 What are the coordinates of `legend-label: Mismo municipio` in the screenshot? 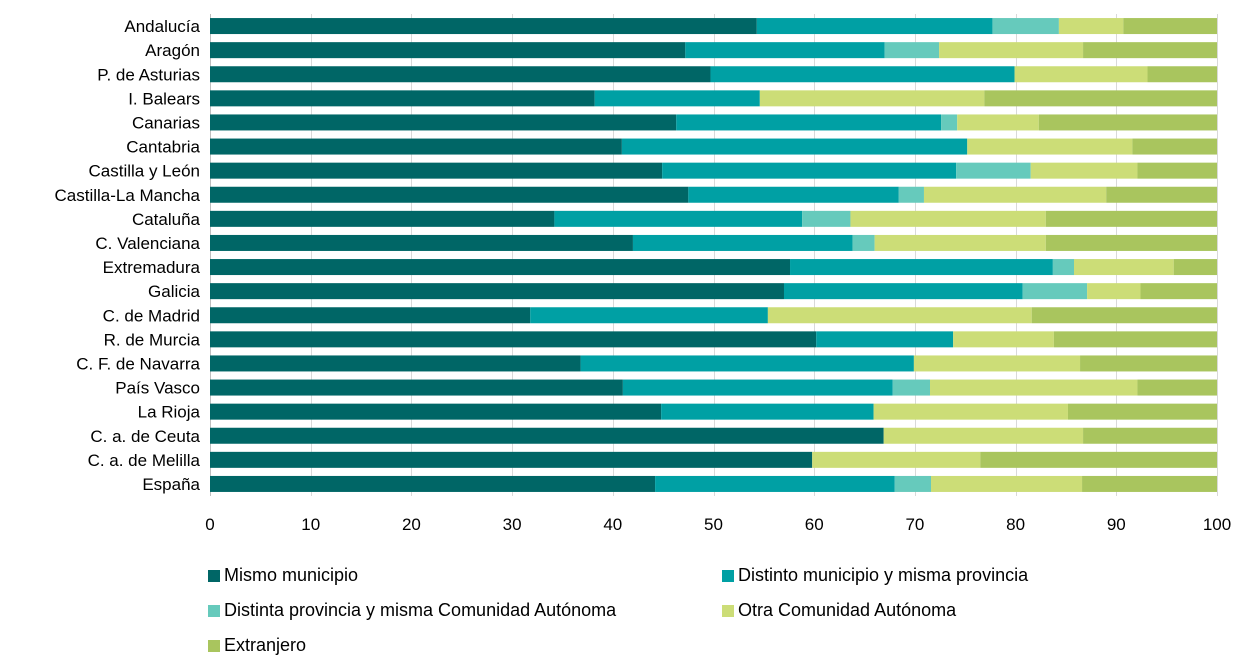 It's located at (291, 575).